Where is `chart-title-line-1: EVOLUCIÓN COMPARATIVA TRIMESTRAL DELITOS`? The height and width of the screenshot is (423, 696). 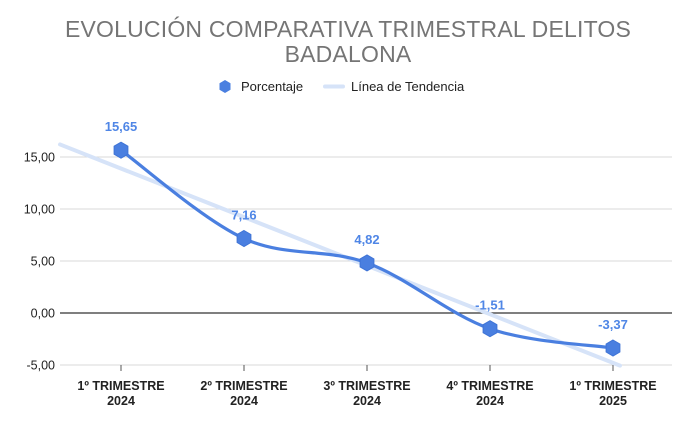 chart-title-line-1: EVOLUCIÓN COMPARATIVA TRIMESTRAL DELITOS is located at coordinates (348, 29).